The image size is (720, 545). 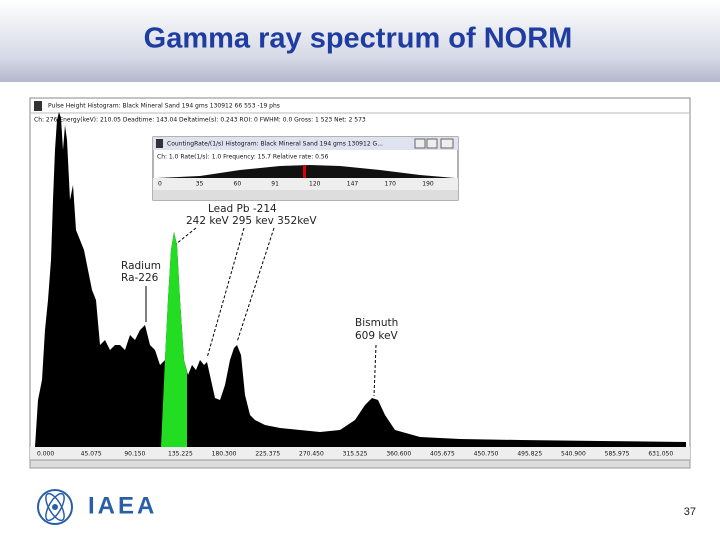 I want to click on x-tick-label: 91, so click(x=275, y=184).